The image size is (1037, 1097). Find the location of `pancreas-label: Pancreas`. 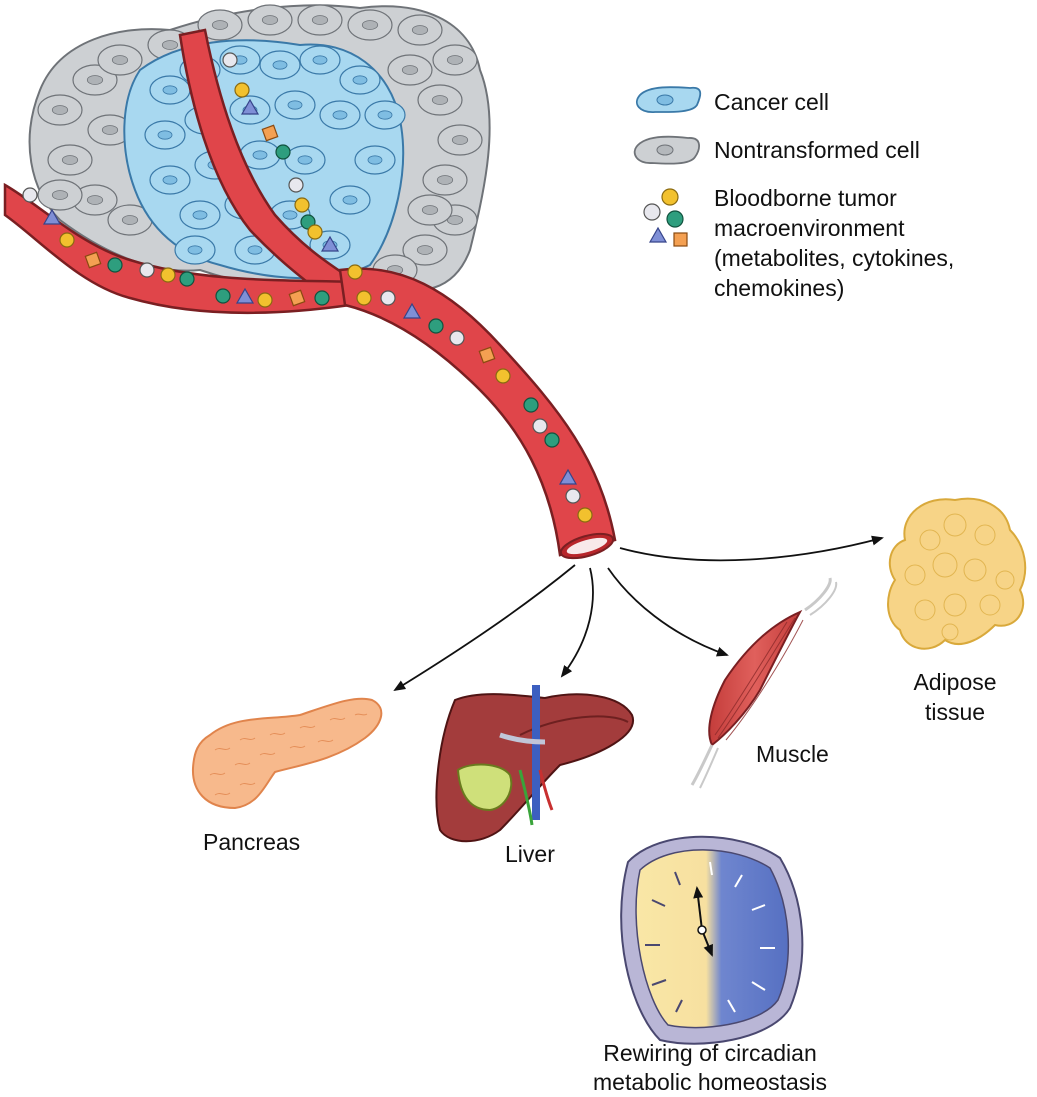

pancreas-label: Pancreas is located at coordinates (252, 842).